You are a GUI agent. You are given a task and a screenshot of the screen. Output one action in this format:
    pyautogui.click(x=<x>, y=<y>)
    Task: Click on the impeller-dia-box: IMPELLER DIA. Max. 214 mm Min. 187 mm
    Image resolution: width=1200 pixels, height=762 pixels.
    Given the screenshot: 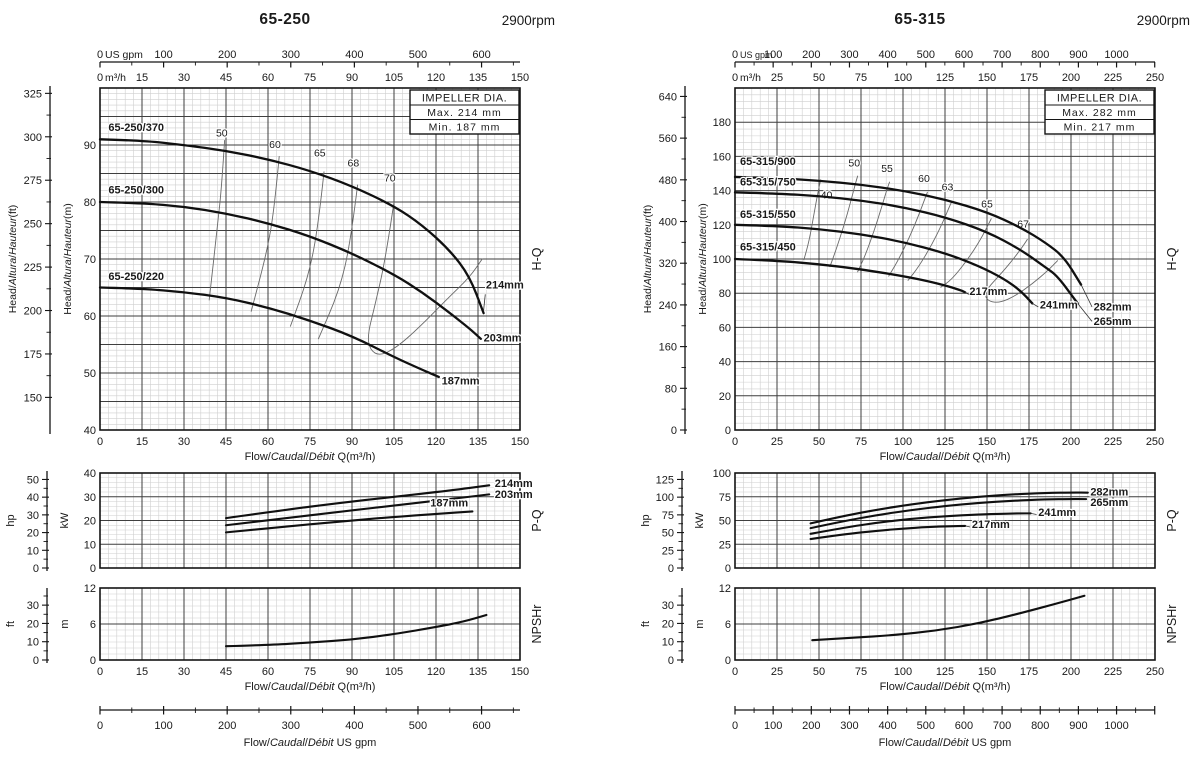 What is the action you would take?
    pyautogui.click(x=464, y=112)
    